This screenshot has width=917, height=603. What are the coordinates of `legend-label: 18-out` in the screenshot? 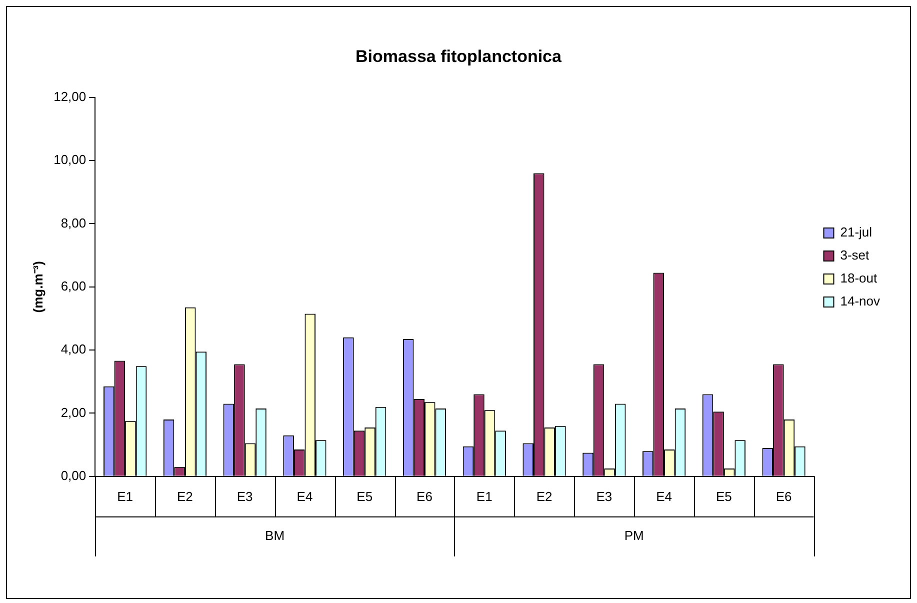 It's located at (859, 278).